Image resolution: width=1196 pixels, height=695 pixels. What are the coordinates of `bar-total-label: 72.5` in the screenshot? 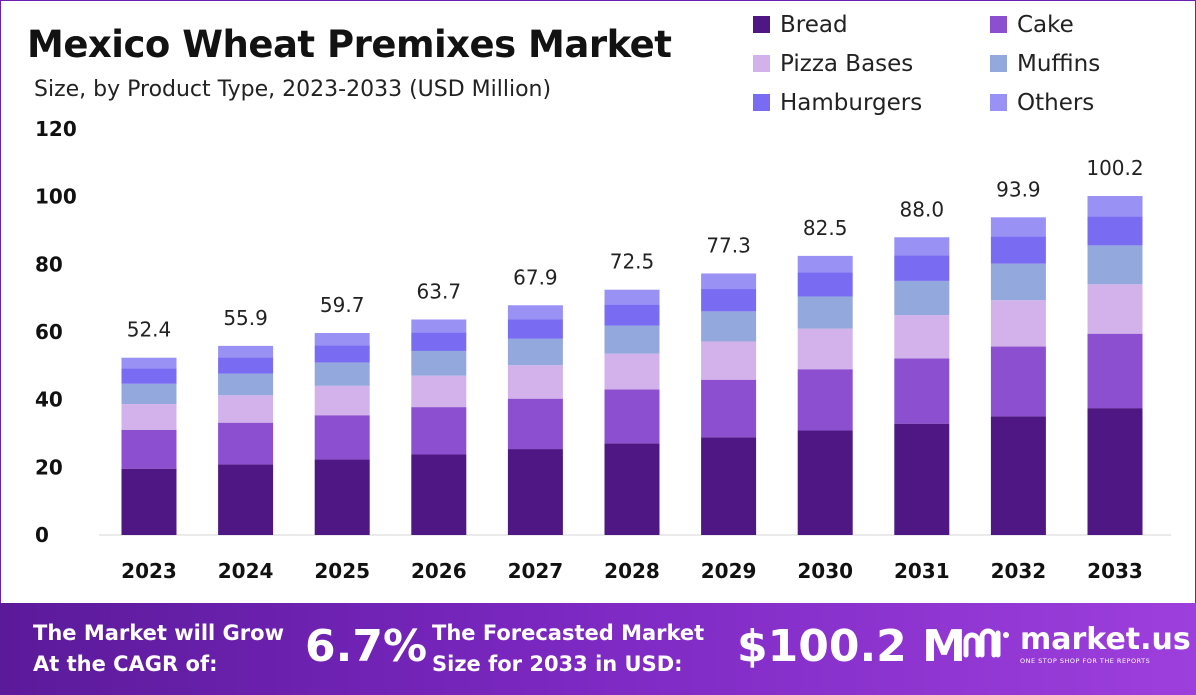 It's located at (632, 262).